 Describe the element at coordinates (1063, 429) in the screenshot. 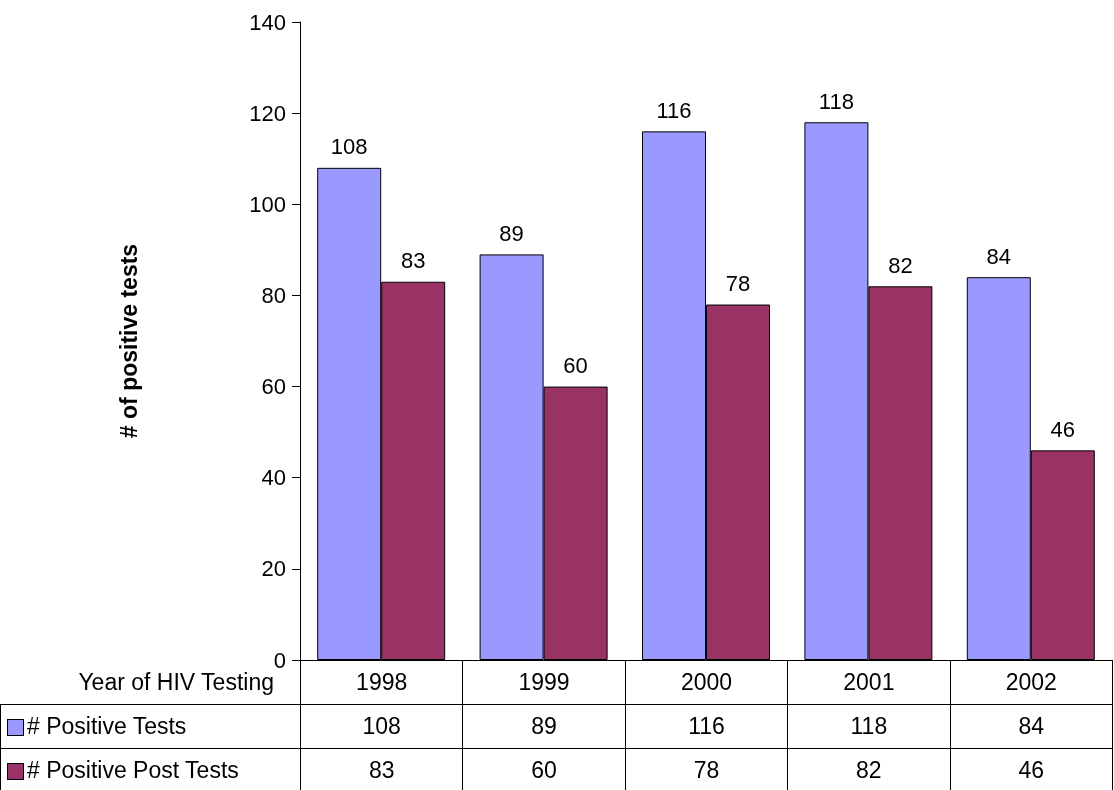

I see `annotation: 46` at that location.